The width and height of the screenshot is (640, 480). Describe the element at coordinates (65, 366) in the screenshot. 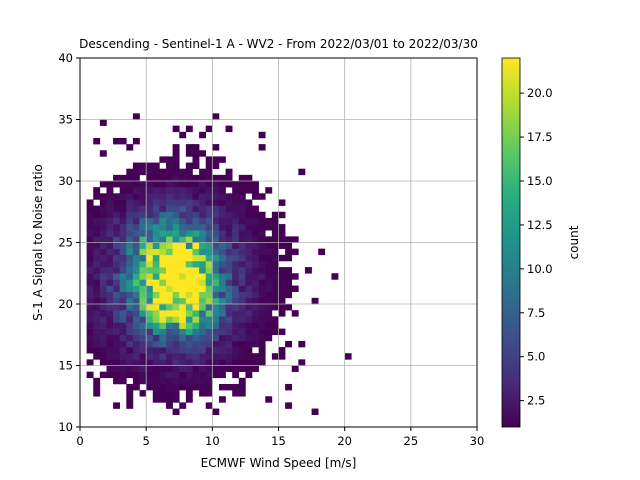

I see `y-tick-label: 15` at that location.